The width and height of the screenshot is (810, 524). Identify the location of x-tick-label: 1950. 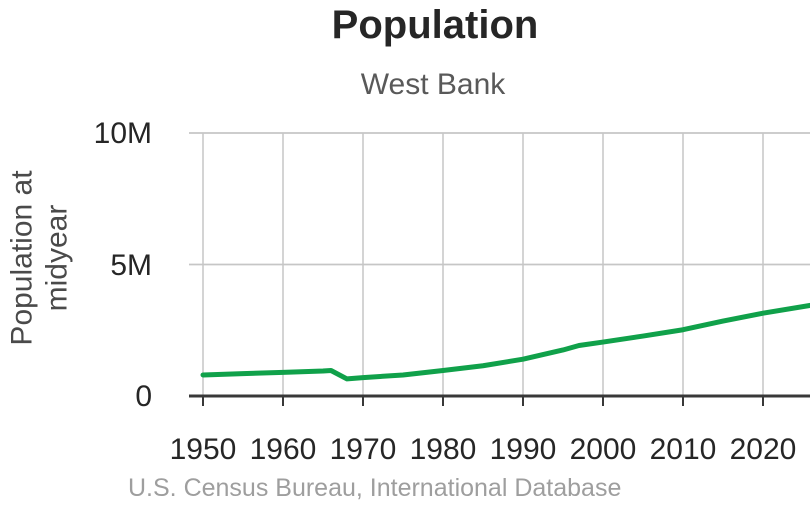
(203, 449).